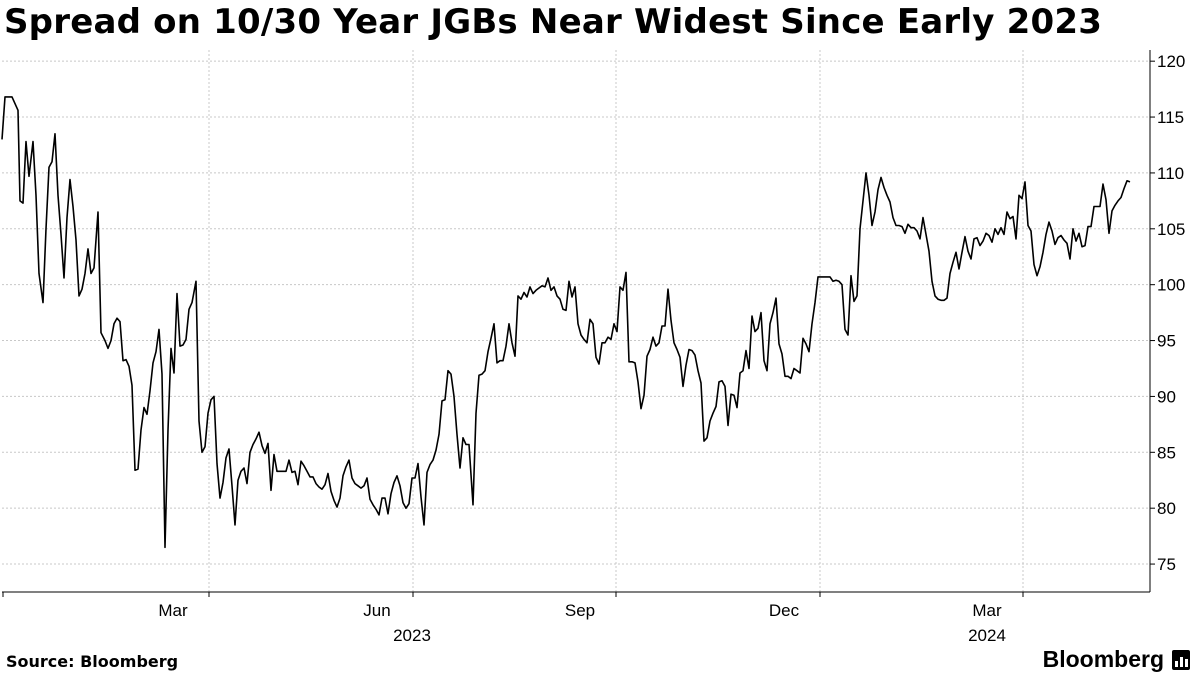 This screenshot has height=675, width=1200. Describe the element at coordinates (376, 610) in the screenshot. I see `x-tick-label: Jun` at that location.